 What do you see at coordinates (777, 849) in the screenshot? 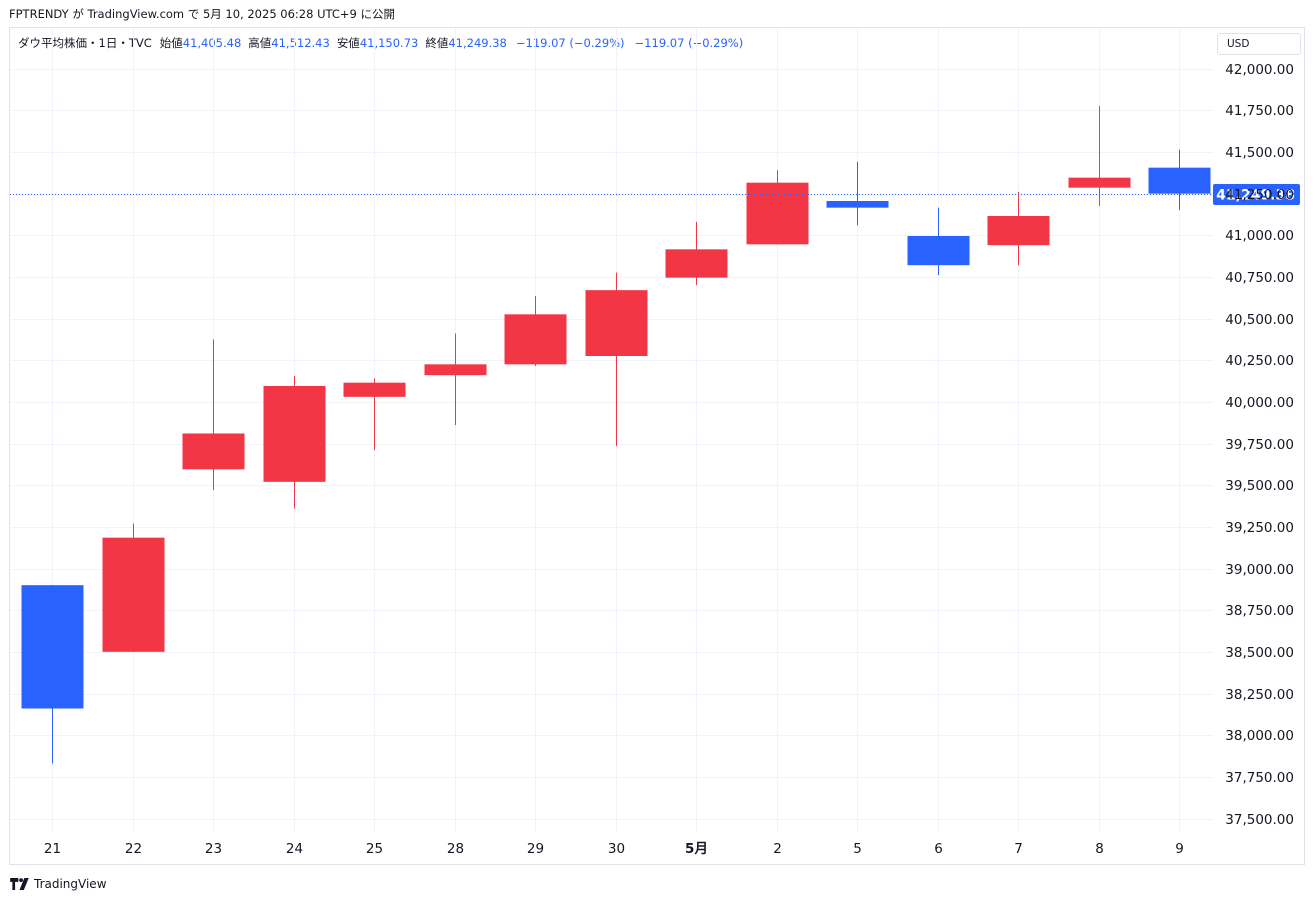
I see `x-tick-label: 2` at bounding box center [777, 849].